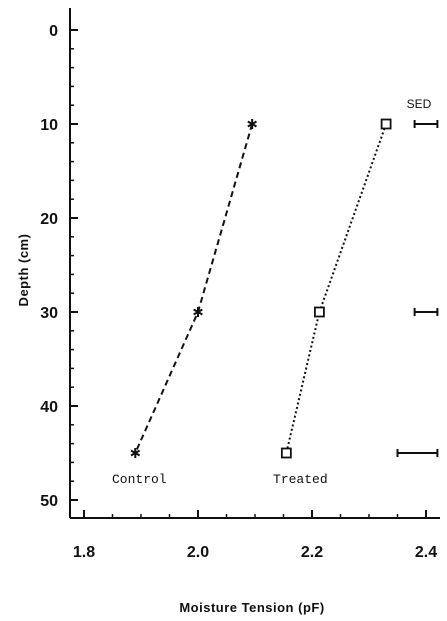 Image resolution: width=447 pixels, height=621 pixels. What do you see at coordinates (300, 479) in the screenshot?
I see `treated-label: Treated` at bounding box center [300, 479].